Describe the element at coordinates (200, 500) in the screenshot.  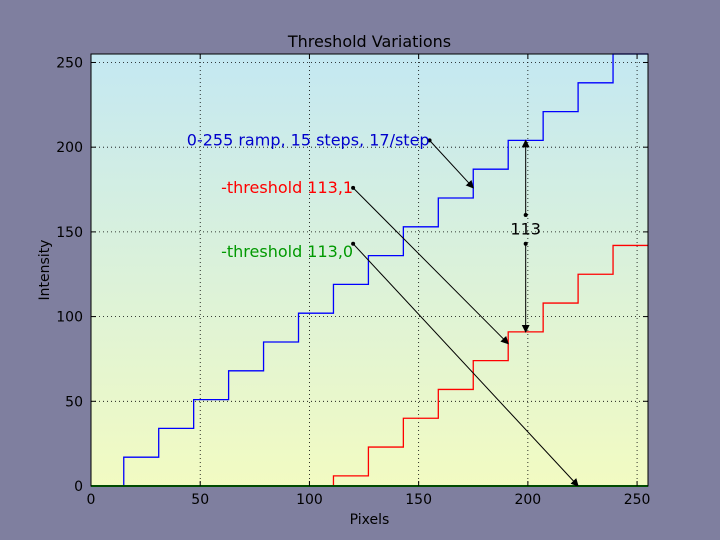
I see `x-tick-label: 50` at that location.